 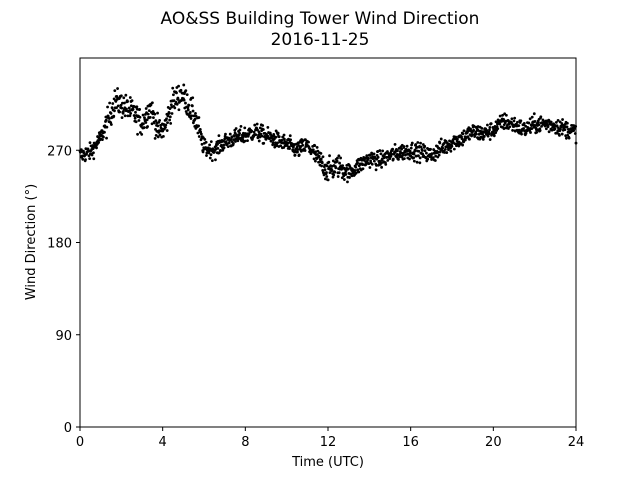 I want to click on x-tick-label: 20, so click(x=493, y=442).